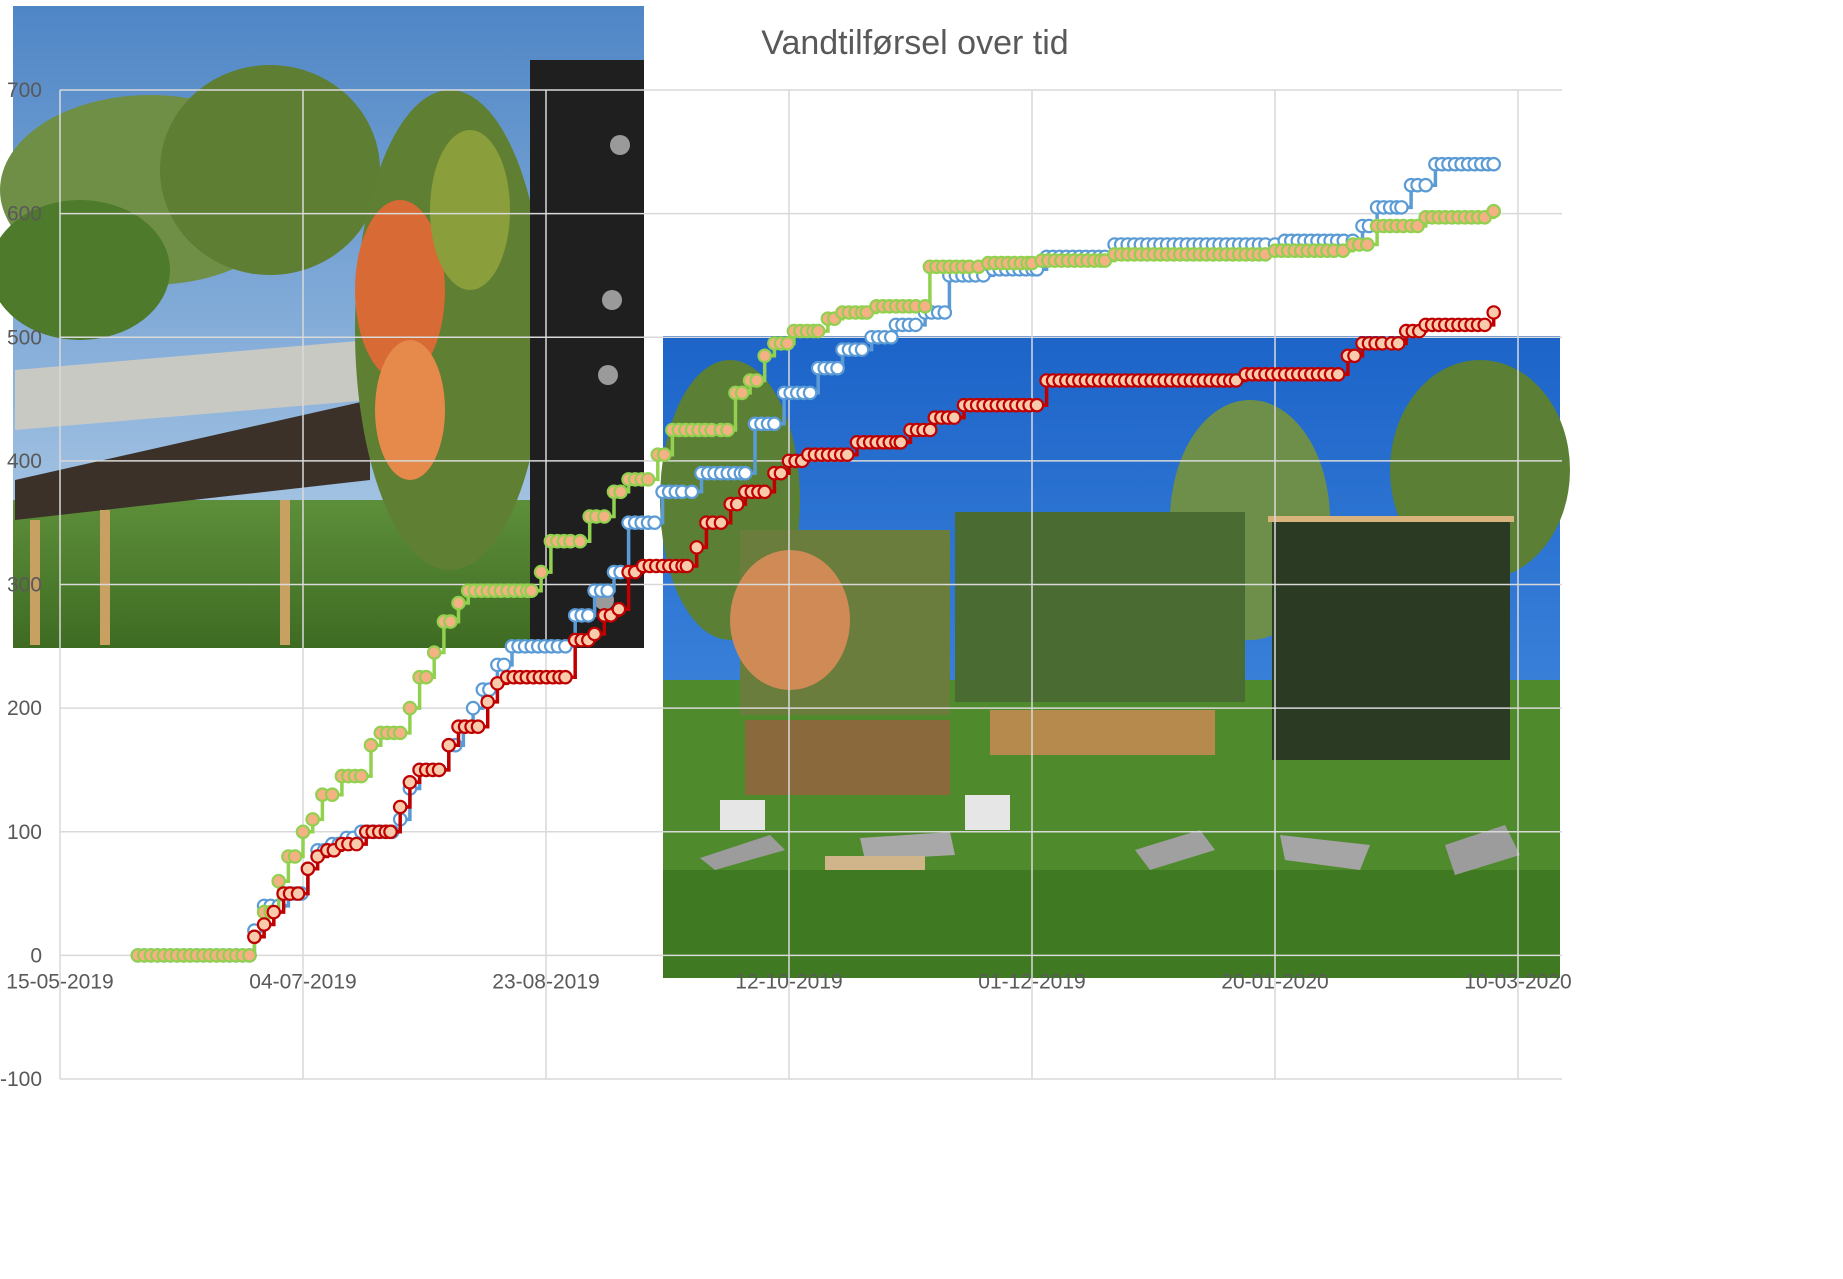 This screenshot has height=1279, width=1843. I want to click on x-tick-label: 04-07-2019, so click(302, 981).